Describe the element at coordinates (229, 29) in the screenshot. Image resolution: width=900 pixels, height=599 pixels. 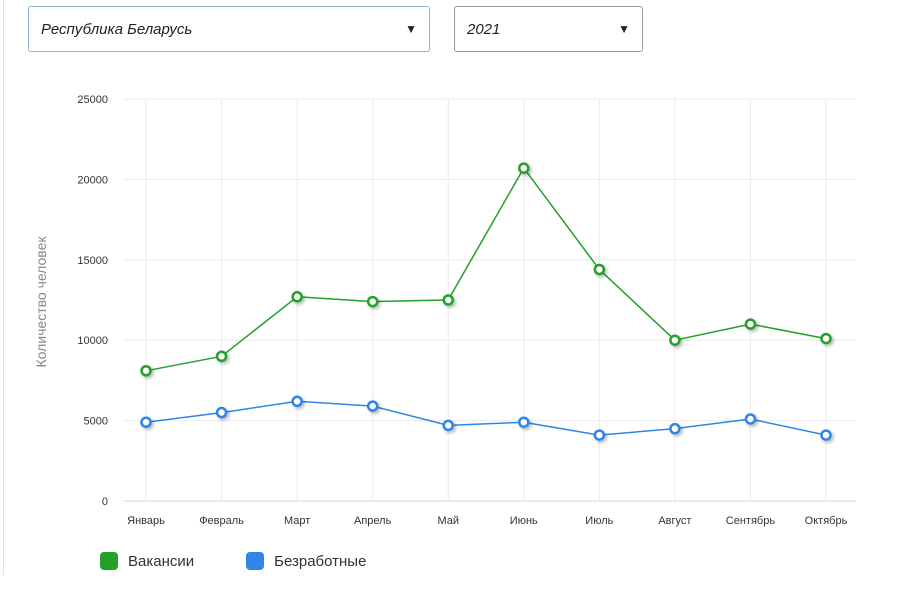
I see `region-select: Республика Беларусь ▼` at that location.